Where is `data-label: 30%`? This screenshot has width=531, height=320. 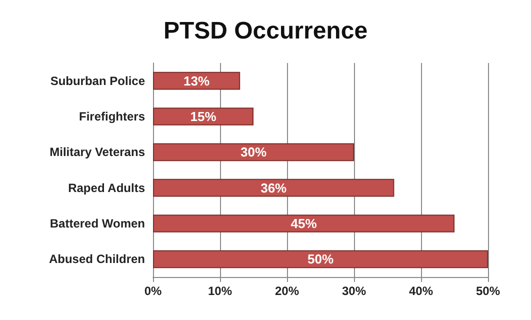
data-label: 30% is located at coordinates (253, 152).